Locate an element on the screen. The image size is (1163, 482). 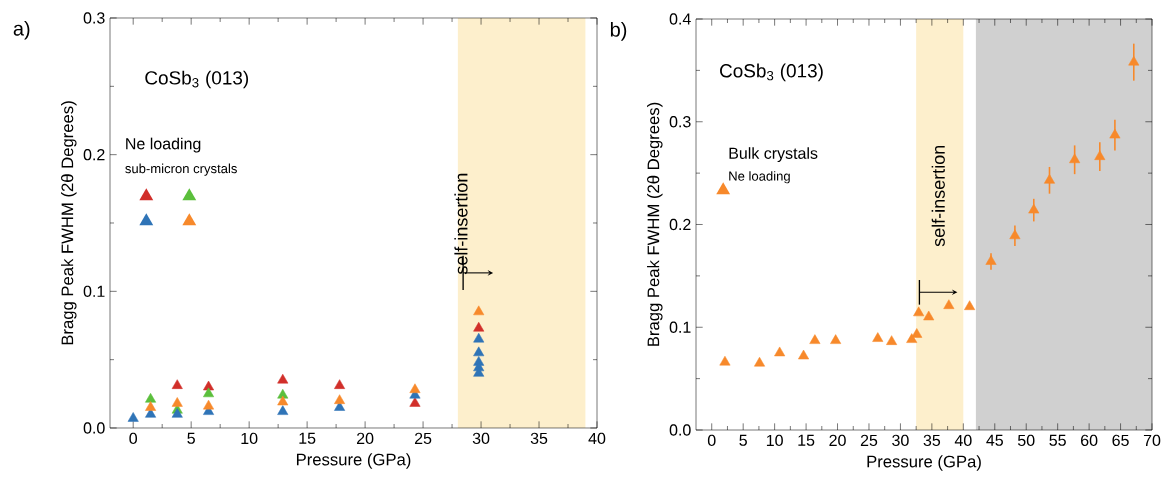
x-tick-label: 65 is located at coordinates (1120, 440).